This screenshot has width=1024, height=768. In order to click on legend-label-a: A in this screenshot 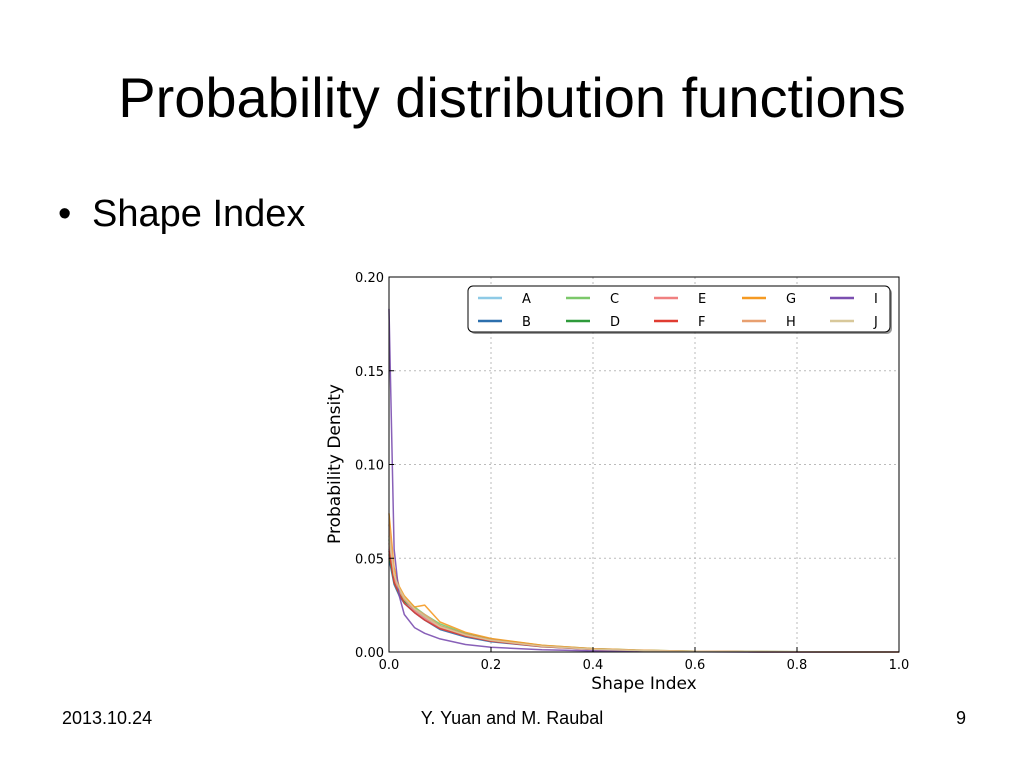, I will do `click(526, 299)`.